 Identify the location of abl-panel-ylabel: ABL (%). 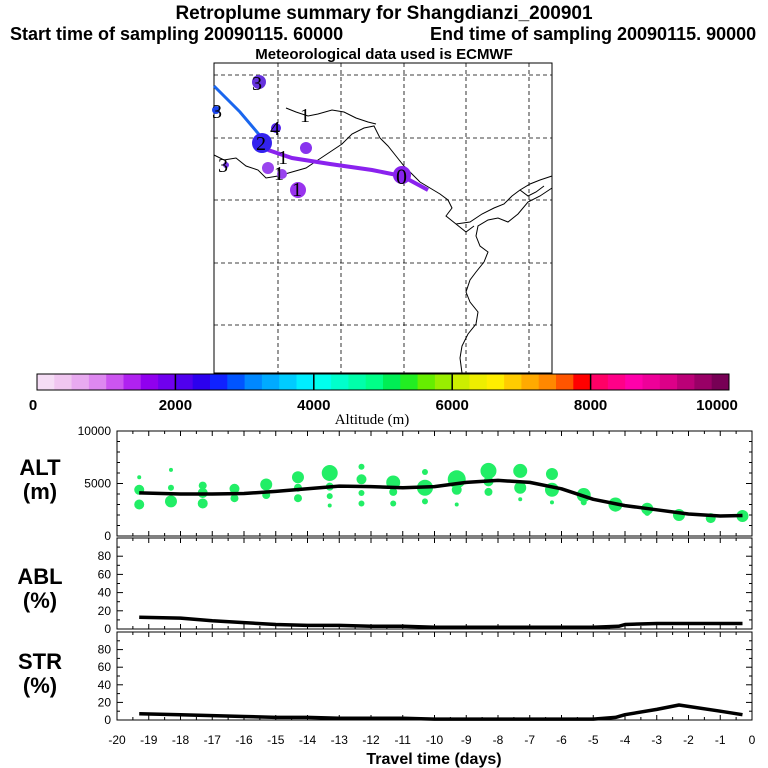
(40, 589).